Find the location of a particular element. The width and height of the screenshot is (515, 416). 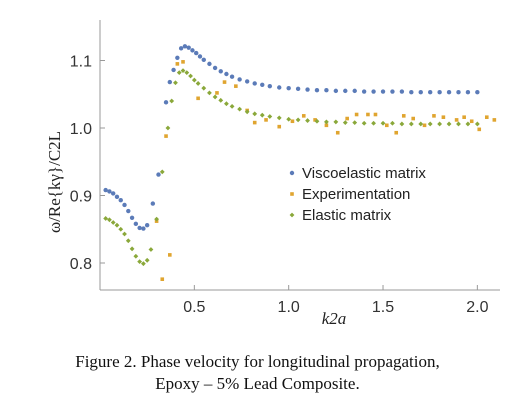

x-ticks: 0.5 1.0 1.5 2.0 is located at coordinates (336, 300).